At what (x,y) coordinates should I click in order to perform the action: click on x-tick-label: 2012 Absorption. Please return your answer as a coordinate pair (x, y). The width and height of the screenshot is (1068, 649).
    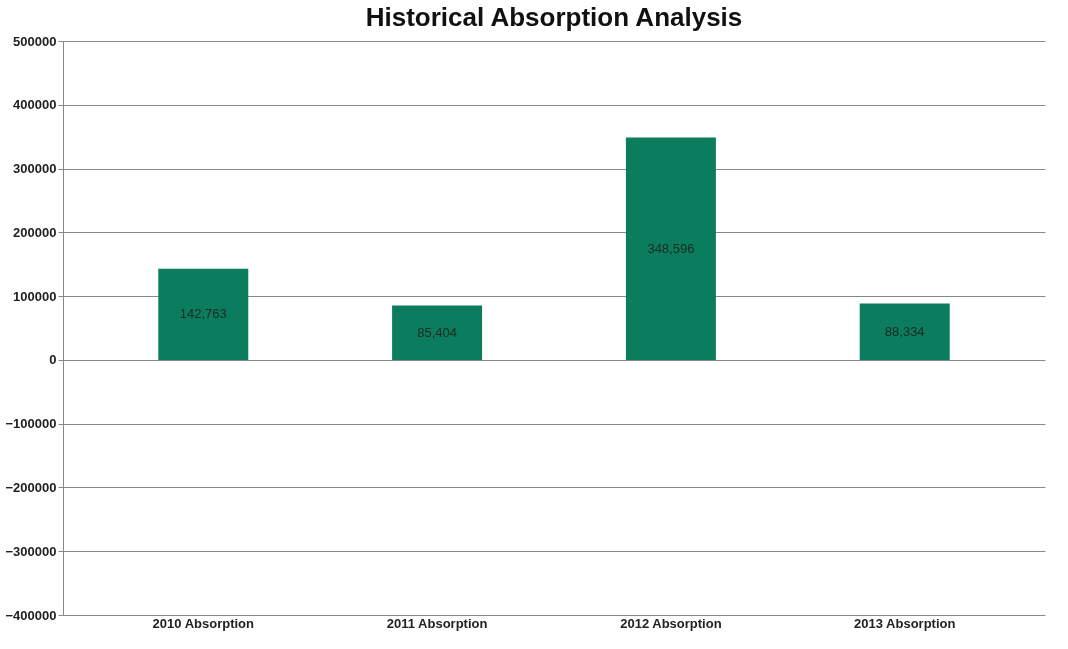
    Looking at the image, I should click on (671, 623).